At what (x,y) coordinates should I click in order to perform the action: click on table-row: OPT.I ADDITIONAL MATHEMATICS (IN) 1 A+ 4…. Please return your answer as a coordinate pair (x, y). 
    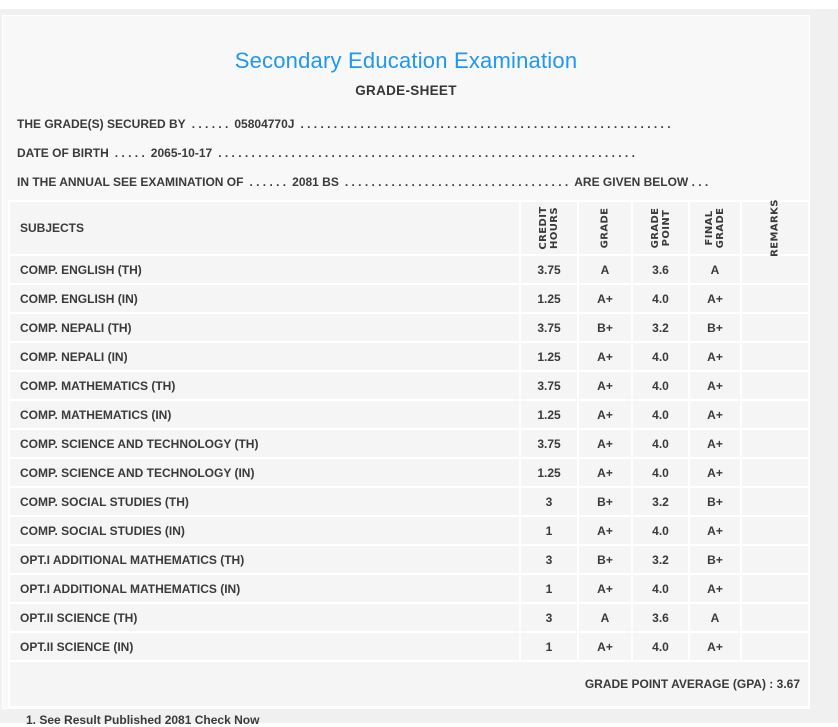
    Looking at the image, I should click on (409, 588).